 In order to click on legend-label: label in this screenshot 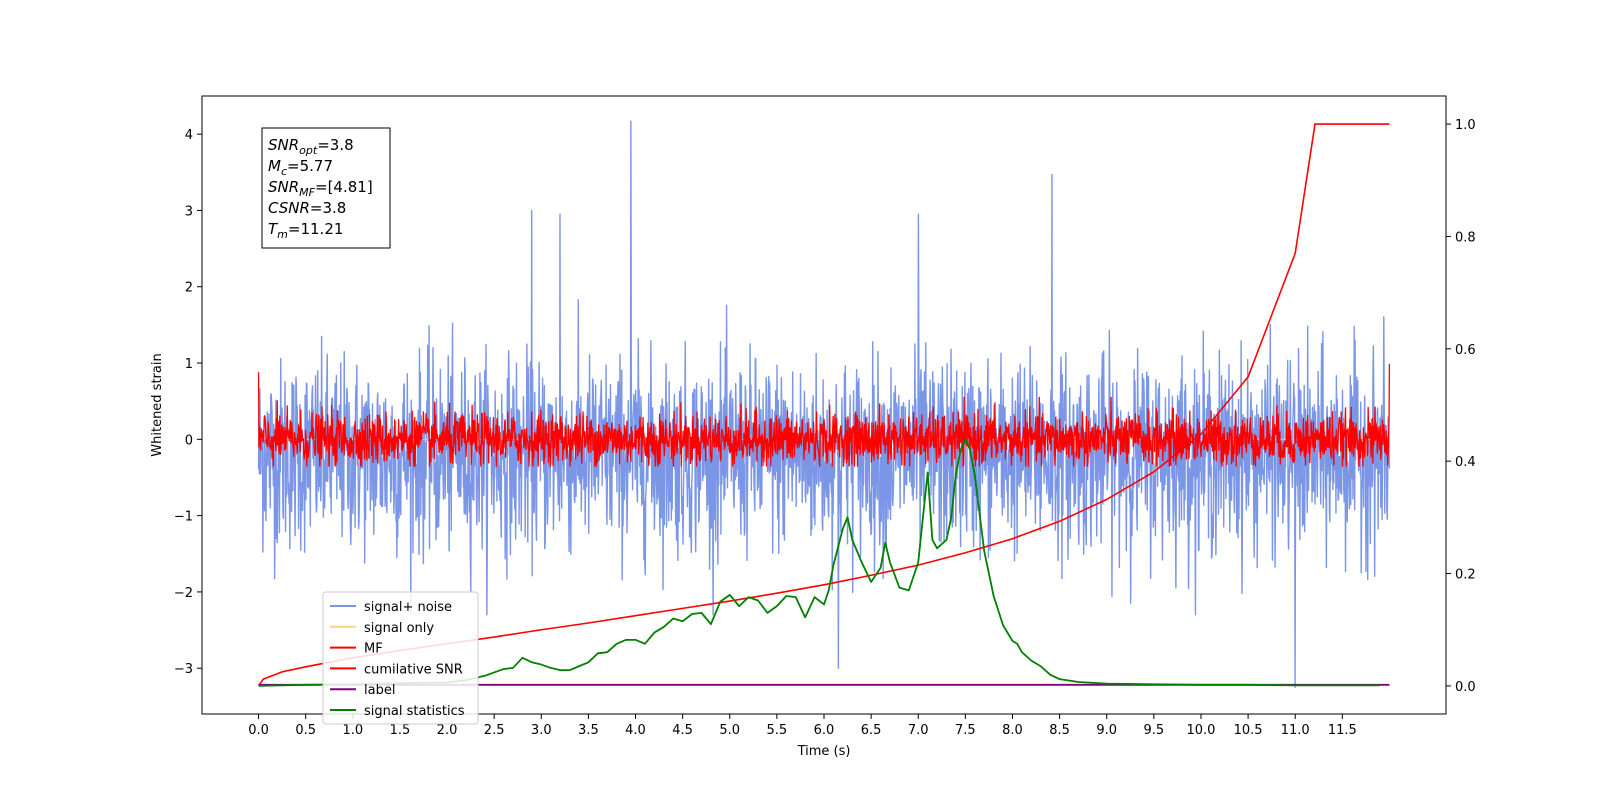, I will do `click(379, 690)`.